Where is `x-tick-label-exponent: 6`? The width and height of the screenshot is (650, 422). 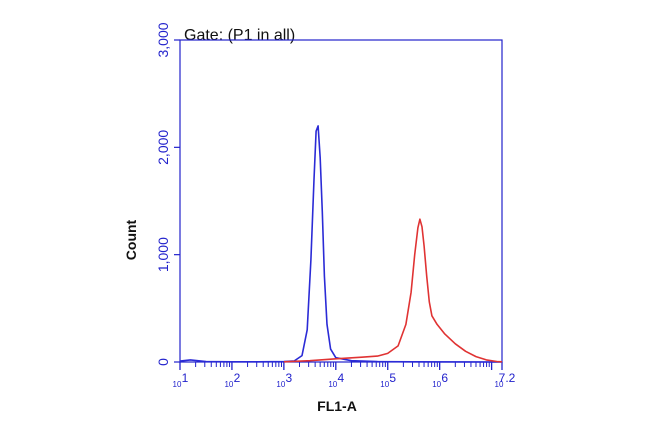
x-tick-label-exponent: 6 is located at coordinates (444, 378).